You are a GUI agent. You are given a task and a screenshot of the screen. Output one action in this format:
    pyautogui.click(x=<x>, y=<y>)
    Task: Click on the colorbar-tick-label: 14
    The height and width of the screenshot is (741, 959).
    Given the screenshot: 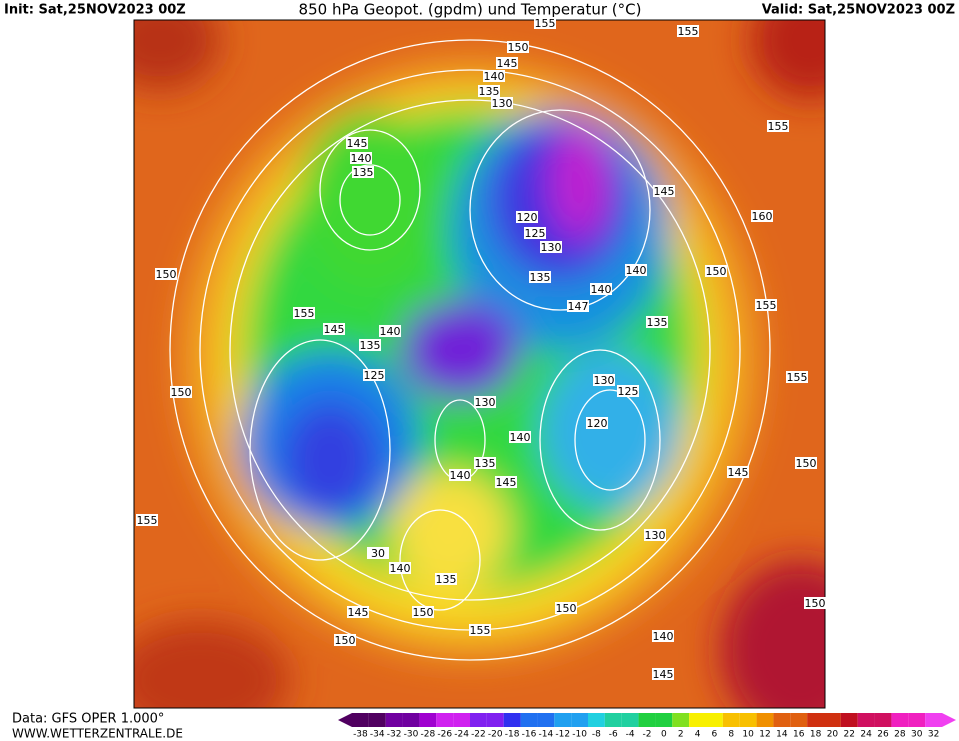 What is the action you would take?
    pyautogui.click(x=782, y=735)
    